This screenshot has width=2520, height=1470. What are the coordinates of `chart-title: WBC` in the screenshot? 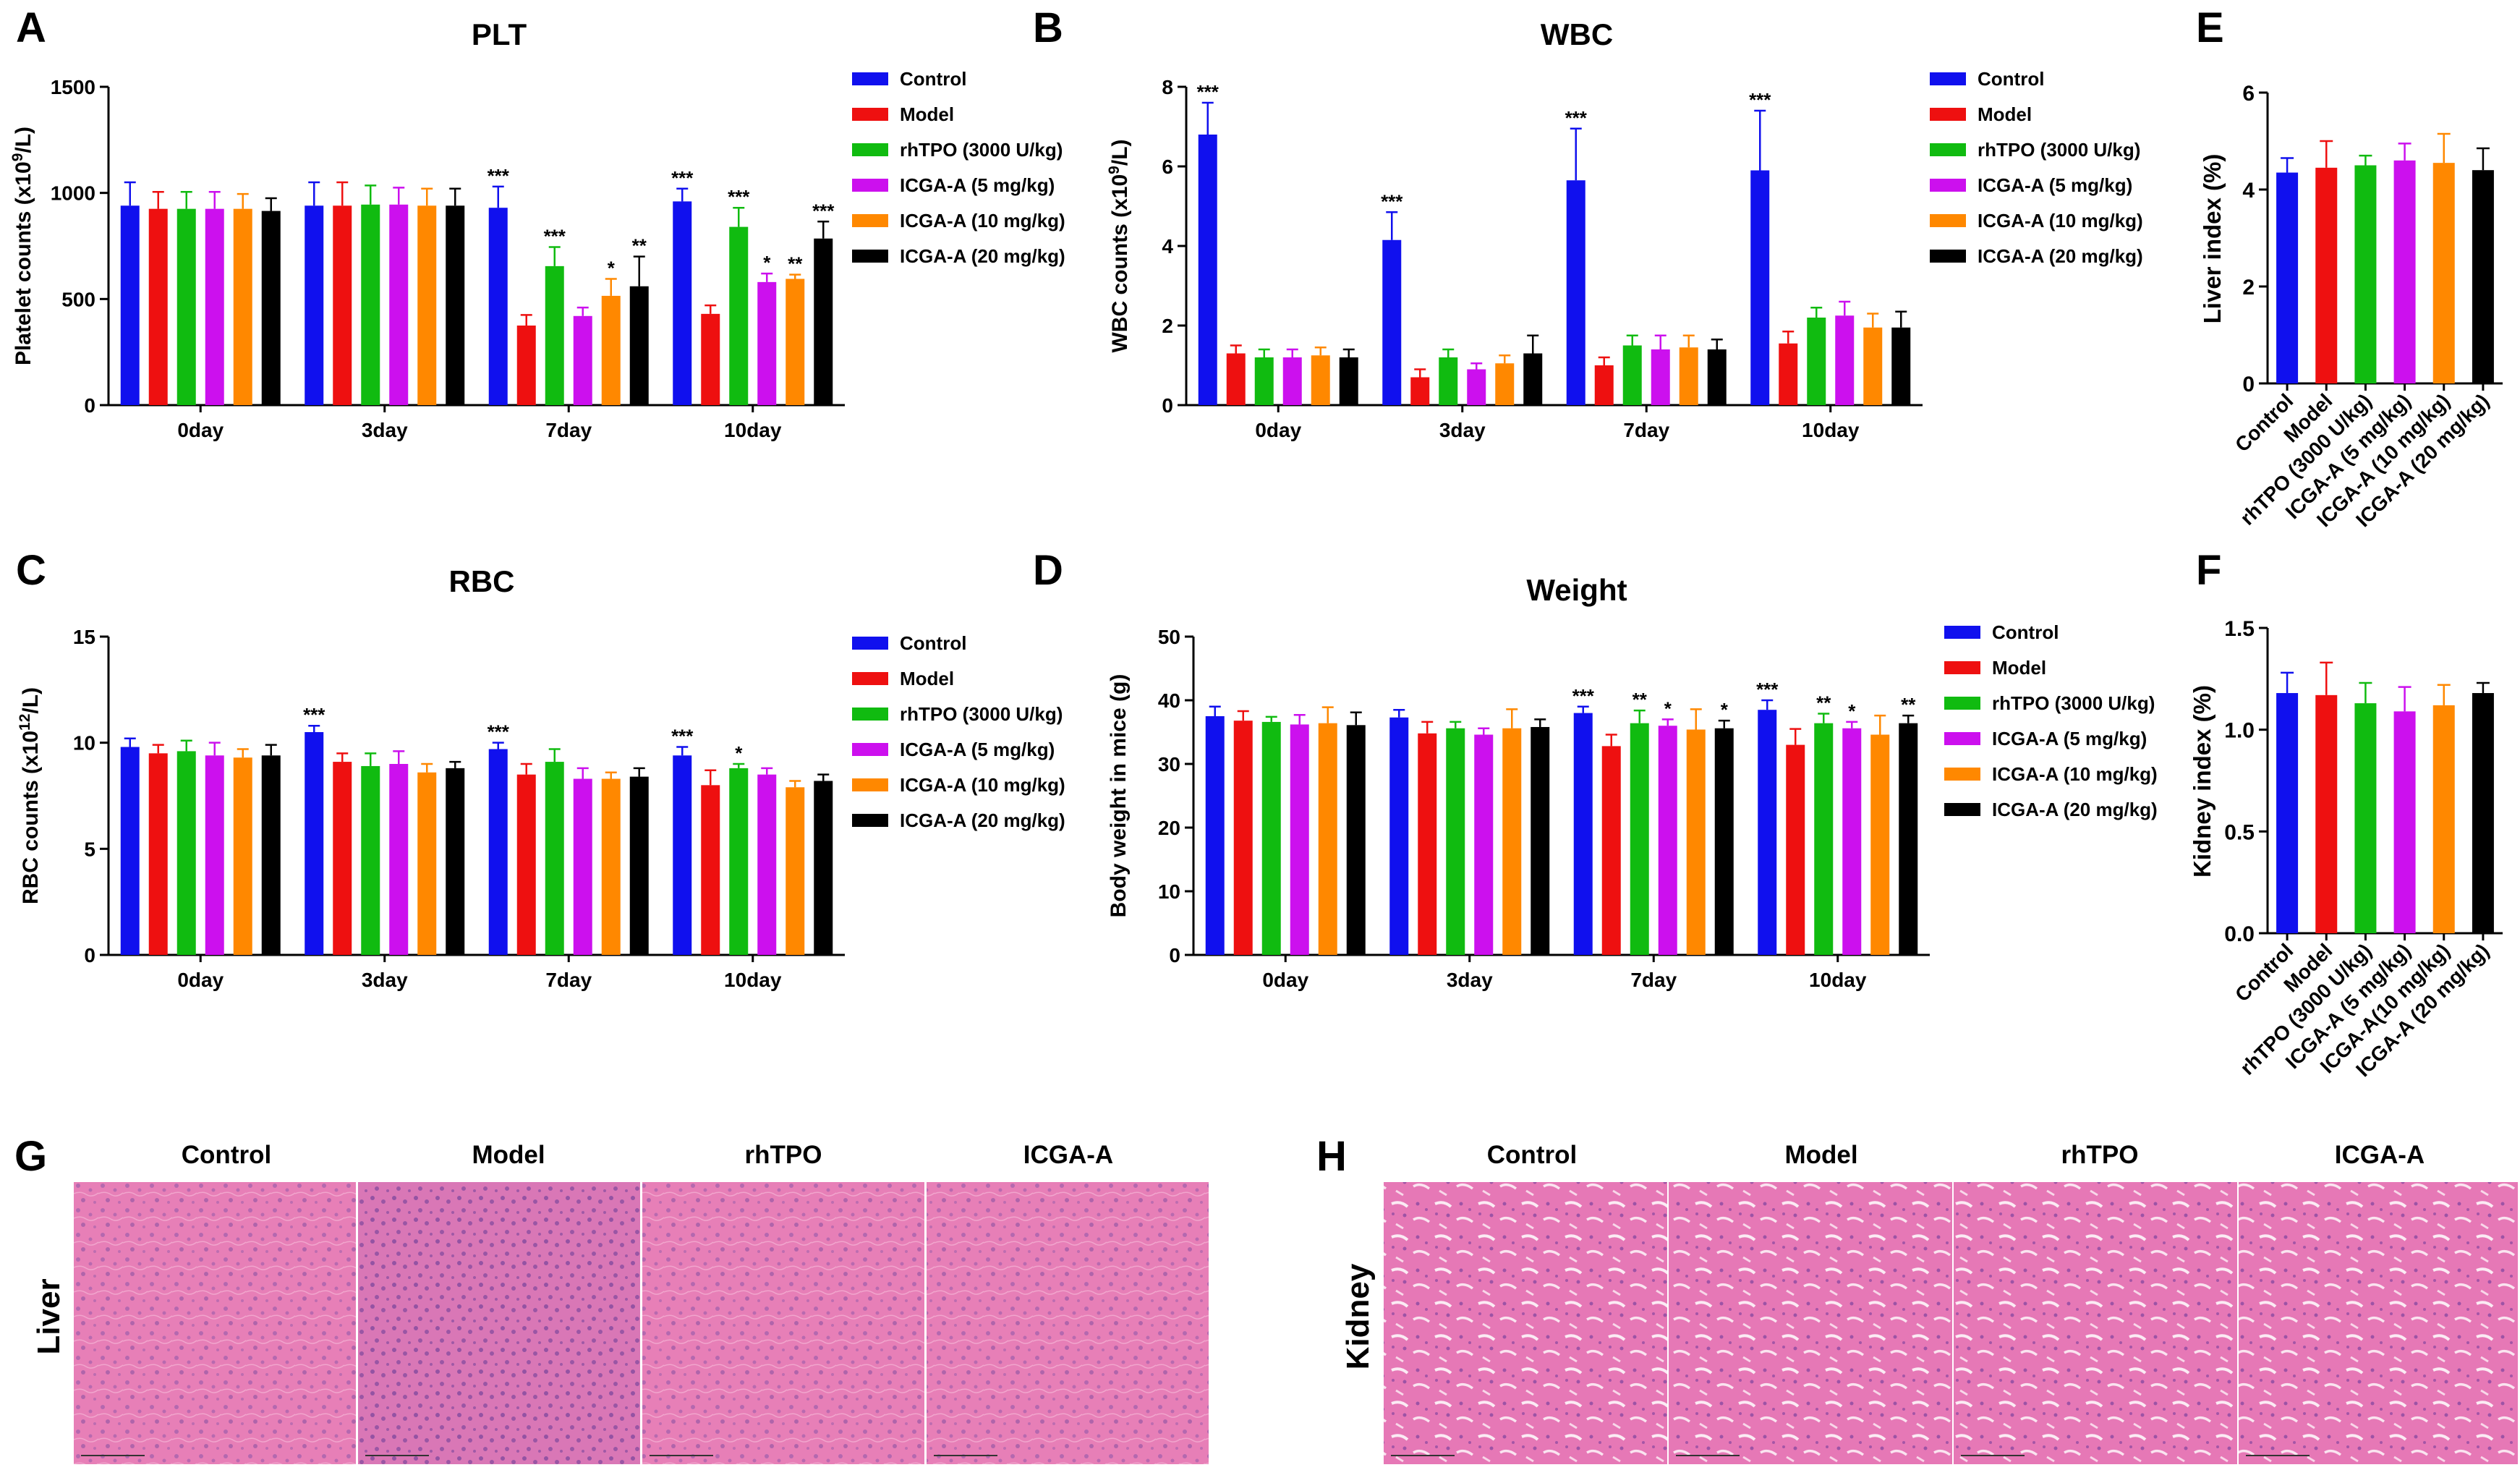 It's located at (1577, 34).